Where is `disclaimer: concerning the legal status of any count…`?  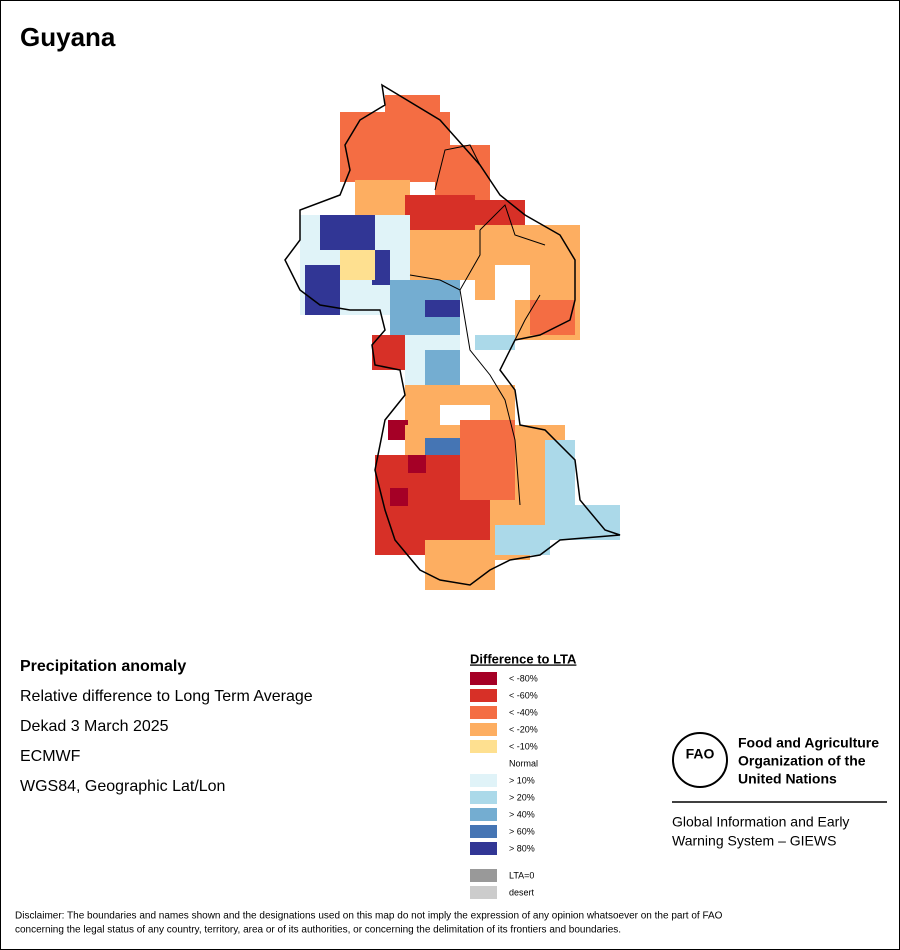 disclaimer: concerning the legal status of any count… is located at coordinates (318, 930).